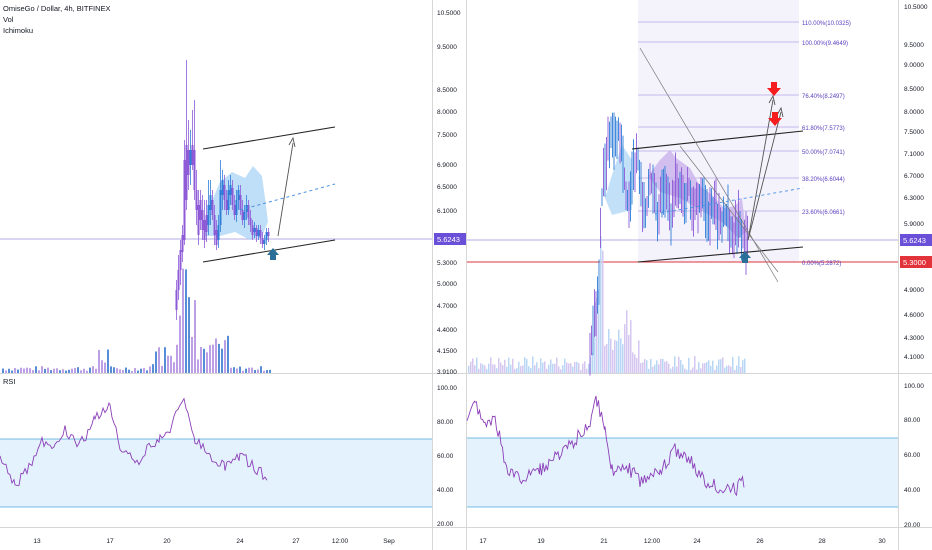  I want to click on right-candles, so click(668, 244).